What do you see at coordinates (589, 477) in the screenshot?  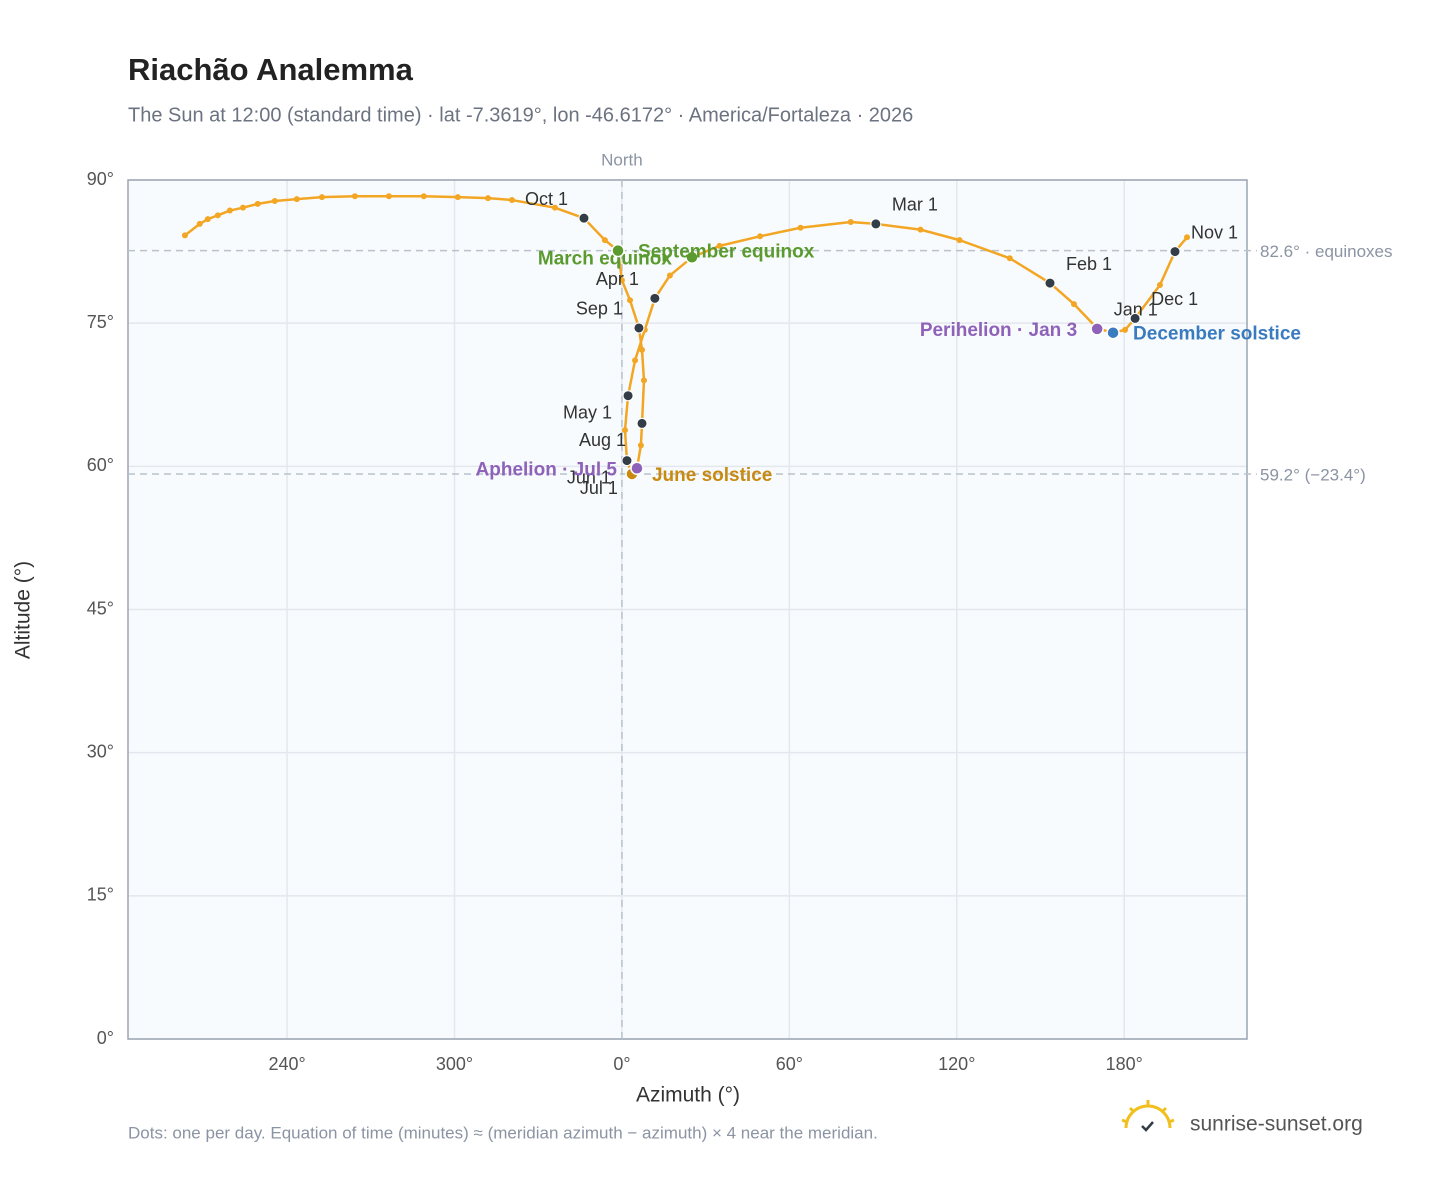 I see `month-label: Jun 1` at bounding box center [589, 477].